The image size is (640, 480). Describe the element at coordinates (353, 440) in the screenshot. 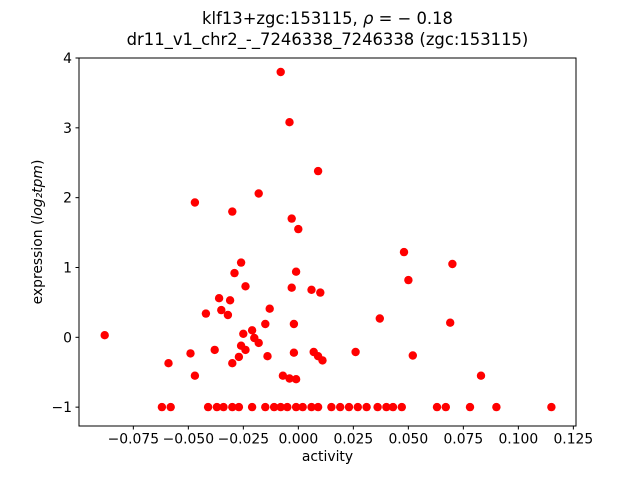

I see `x-tick-label: 0.025` at that location.